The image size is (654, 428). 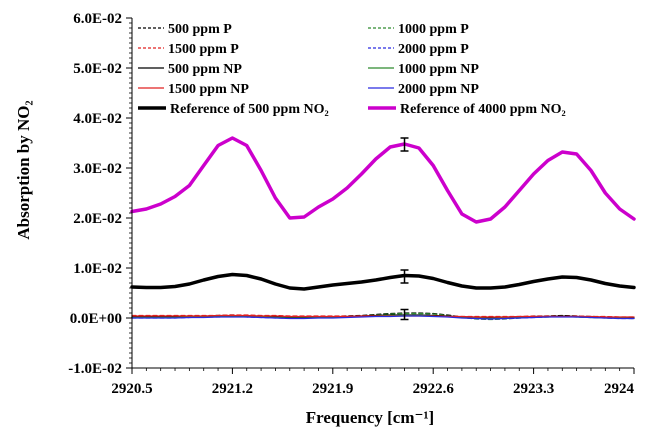 I want to click on legend-item-1: 1000 ppm P, so click(x=418, y=29).